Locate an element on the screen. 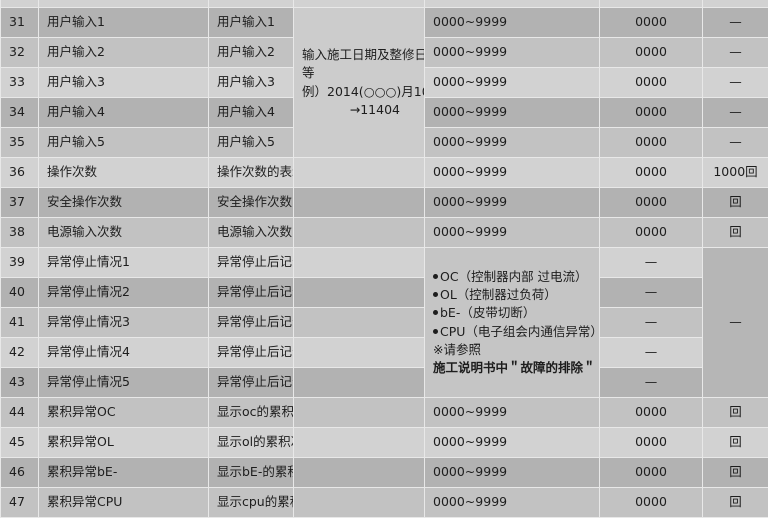 This screenshot has height=518, width=768. alarm-bullet-line: OL（控制器过负荷） is located at coordinates (512, 295).